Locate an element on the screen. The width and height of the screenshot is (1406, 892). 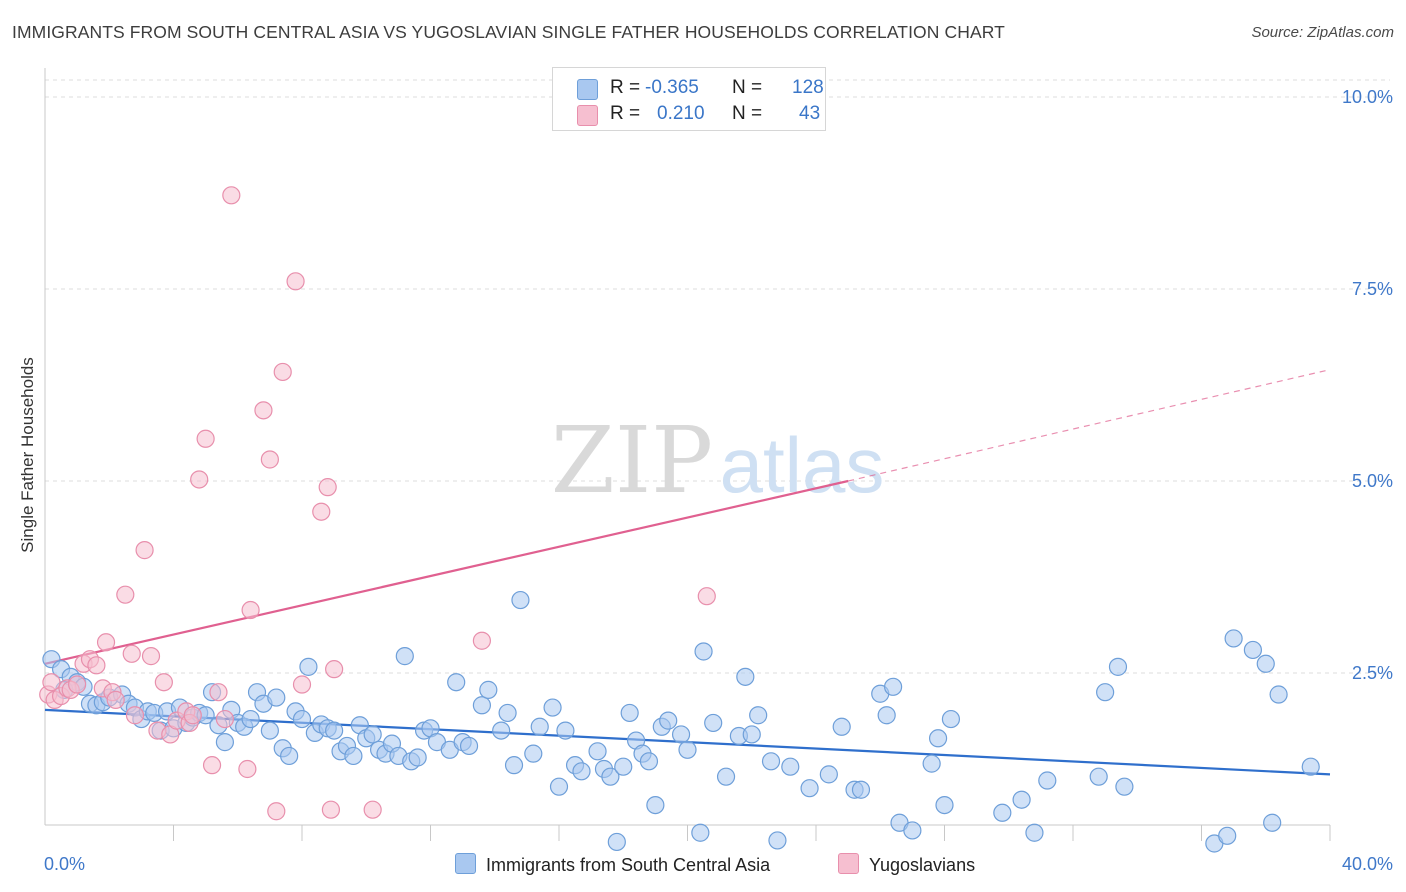
legend-r-value: 0.210 is located at coordinates (681, 113).